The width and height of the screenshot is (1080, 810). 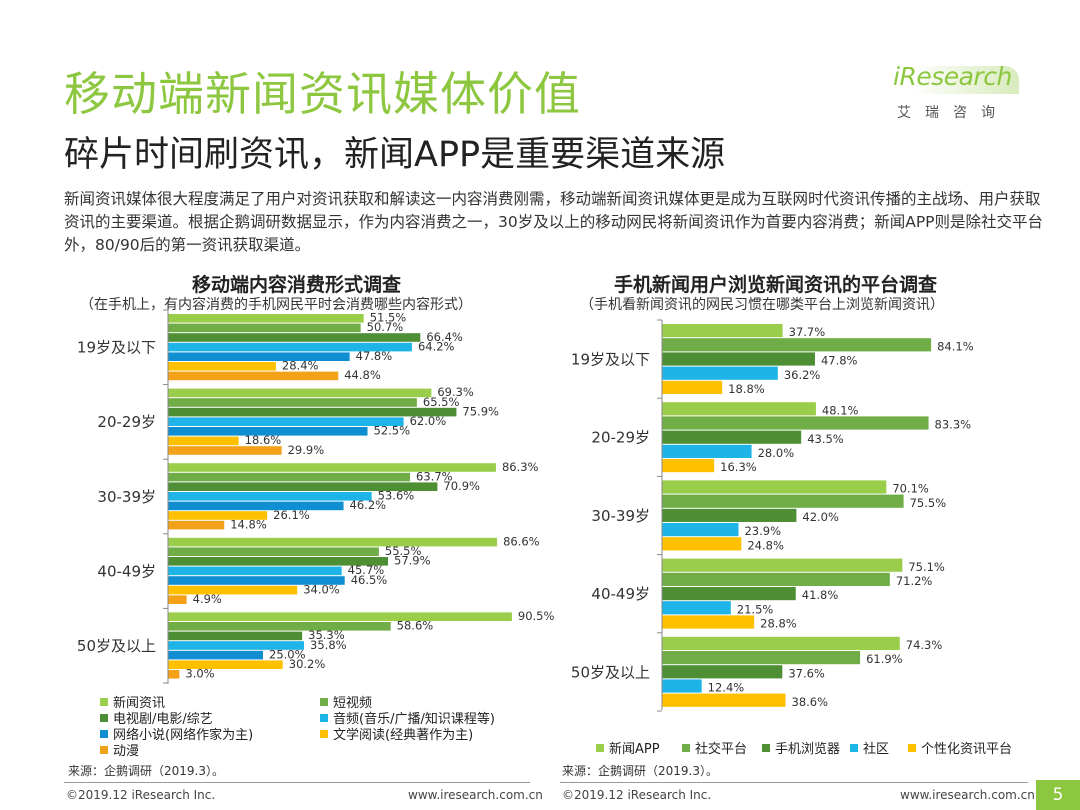 I want to click on data-label: 66.4%, so click(x=444, y=337).